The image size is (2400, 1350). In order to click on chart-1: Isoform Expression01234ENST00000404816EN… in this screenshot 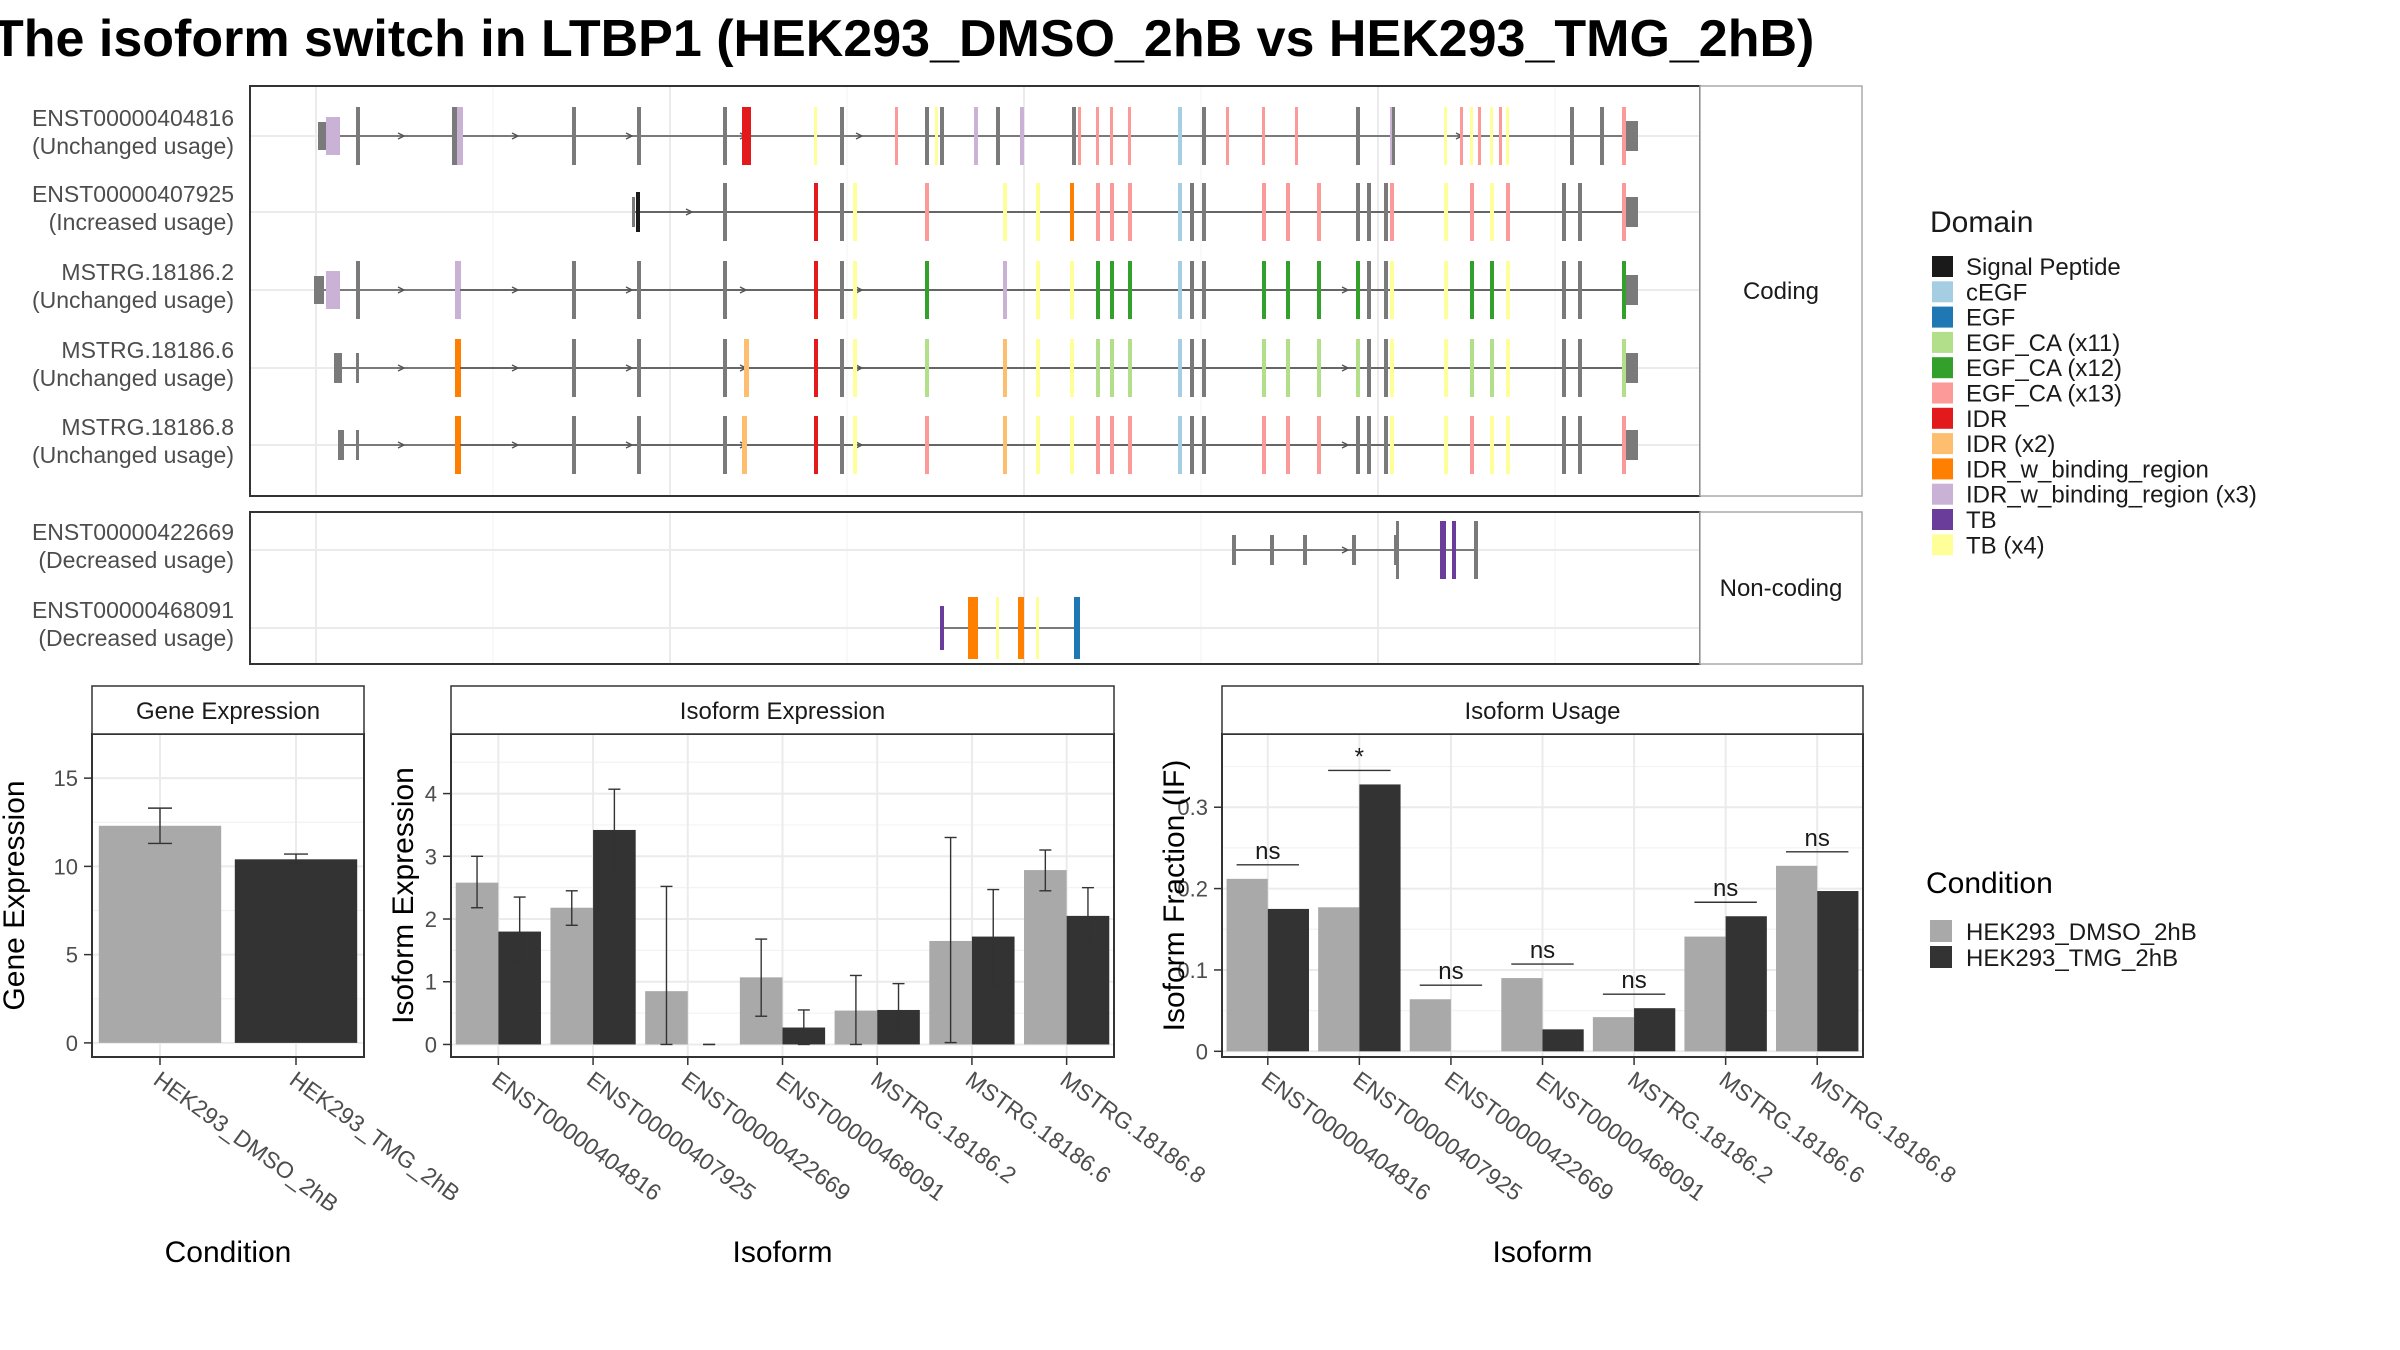, I will do `click(799, 977)`.